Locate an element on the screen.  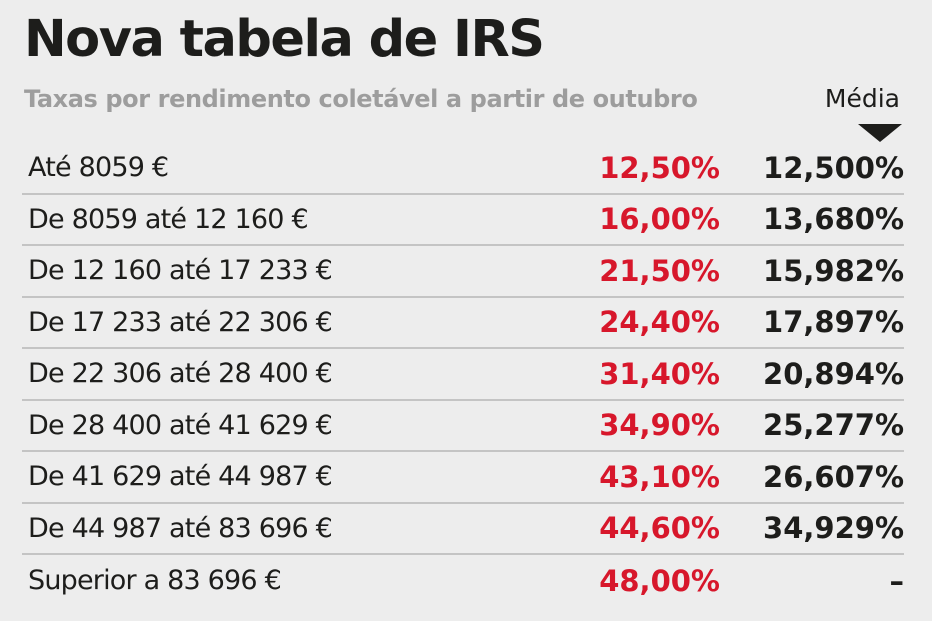
marginal-rate: 34,90% is located at coordinates (659, 425).